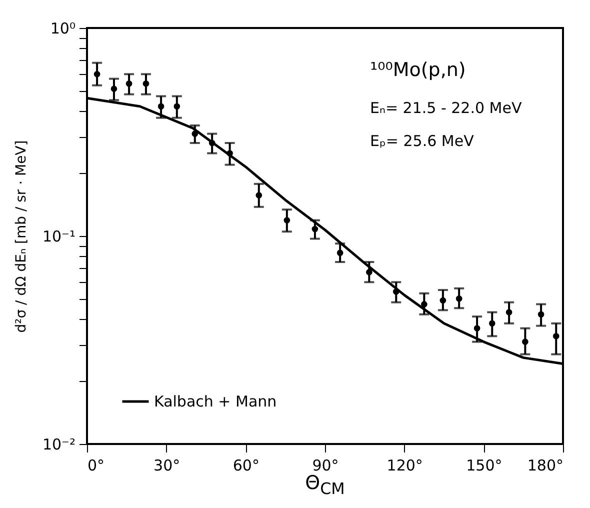 This screenshot has height=508, width=590. What do you see at coordinates (63, 29) in the screenshot?
I see `y-tick-label: 10⁰` at bounding box center [63, 29].